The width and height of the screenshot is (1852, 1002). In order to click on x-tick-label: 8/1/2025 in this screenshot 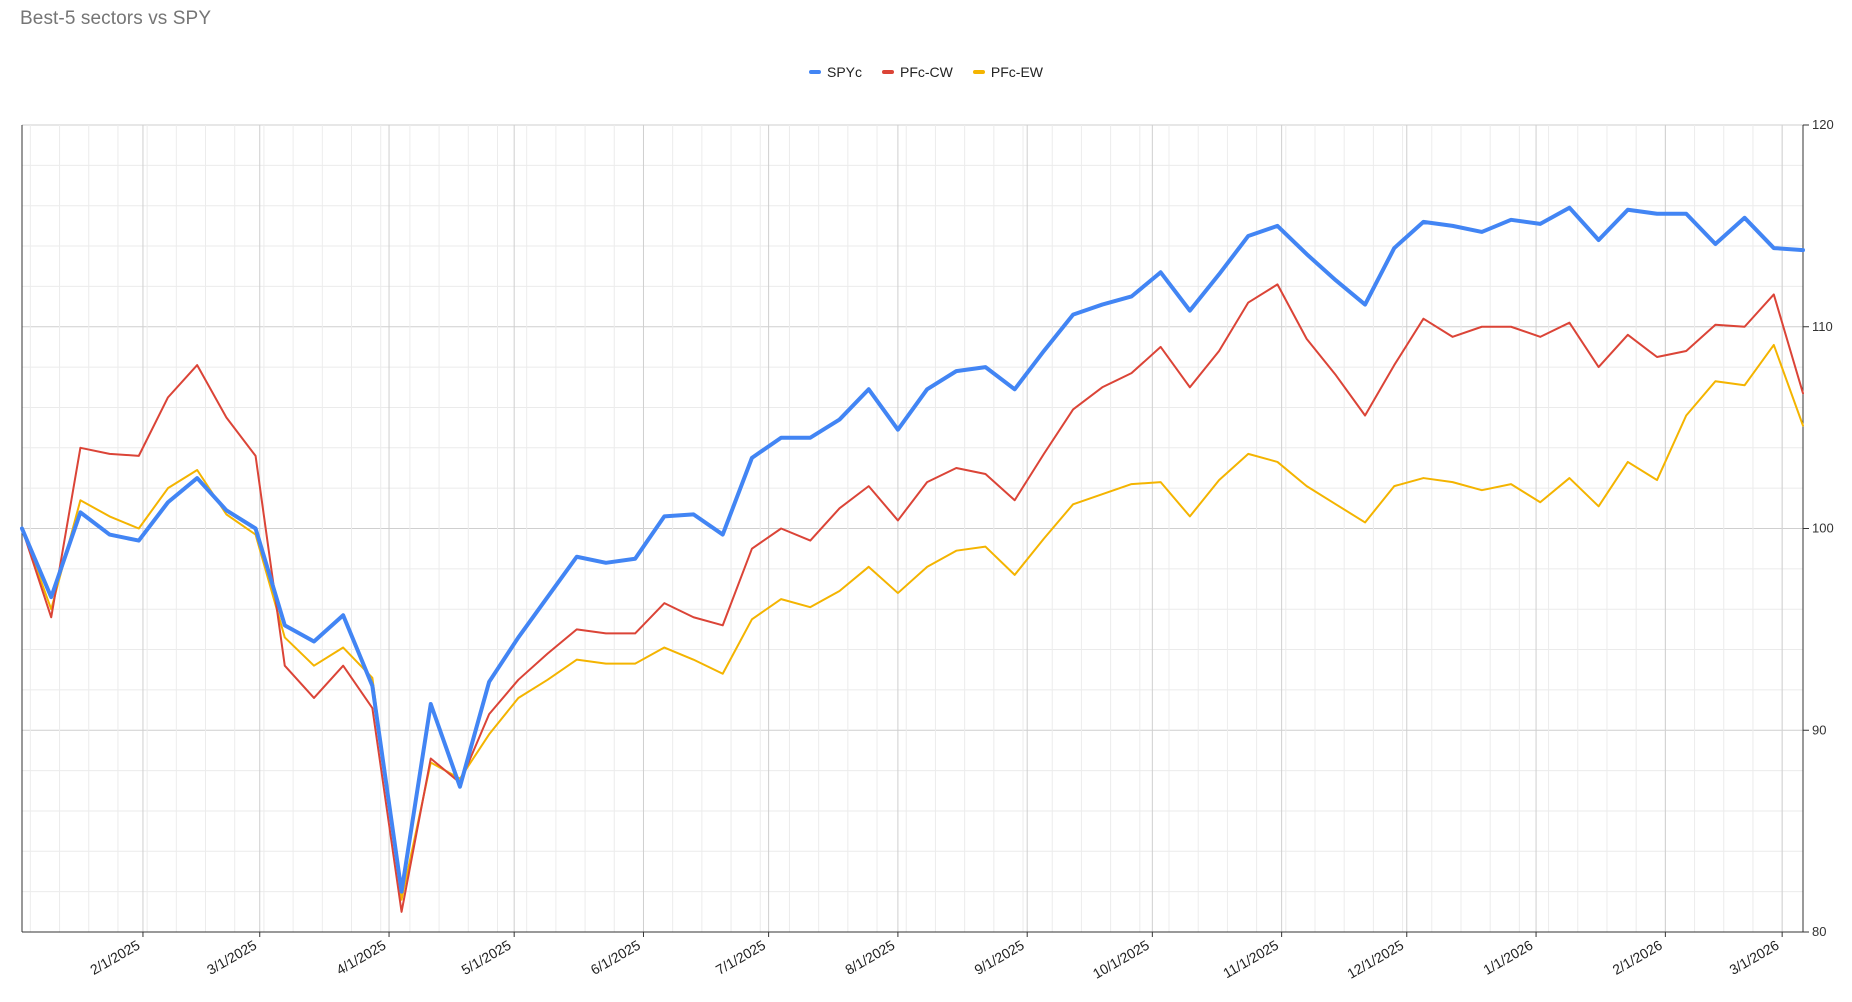, I will do `click(869, 957)`.